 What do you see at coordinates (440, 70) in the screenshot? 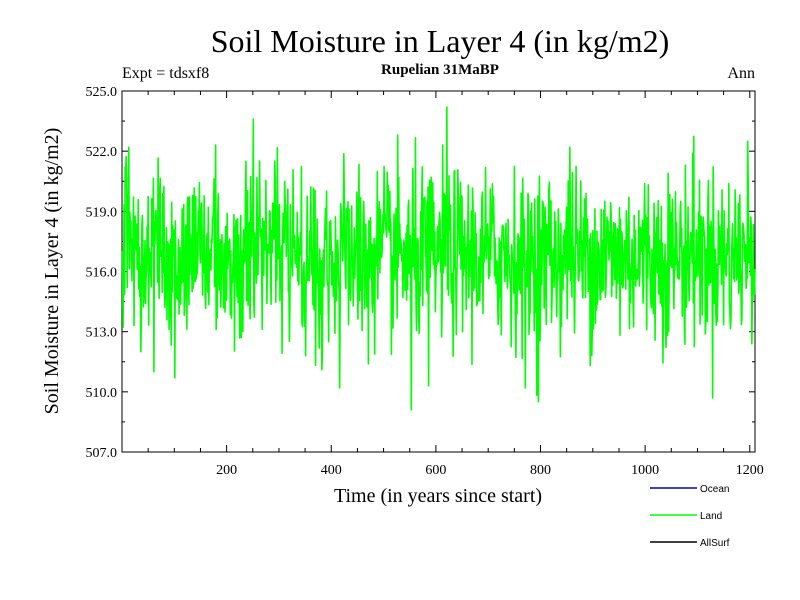
I see `chart-subtitle: Rupelian 31MaBP` at bounding box center [440, 70].